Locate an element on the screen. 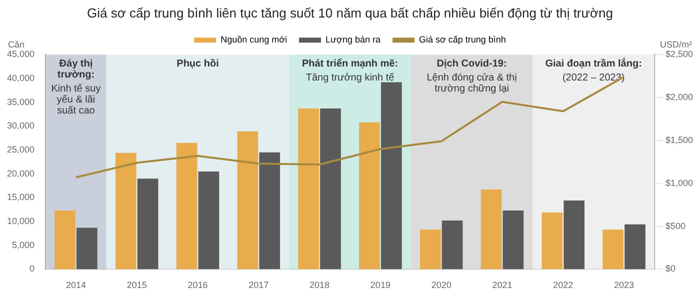 The width and height of the screenshot is (700, 296). band-label: Phát triển mạnh mẽ: Tăng trưởng kinh tế is located at coordinates (350, 70).